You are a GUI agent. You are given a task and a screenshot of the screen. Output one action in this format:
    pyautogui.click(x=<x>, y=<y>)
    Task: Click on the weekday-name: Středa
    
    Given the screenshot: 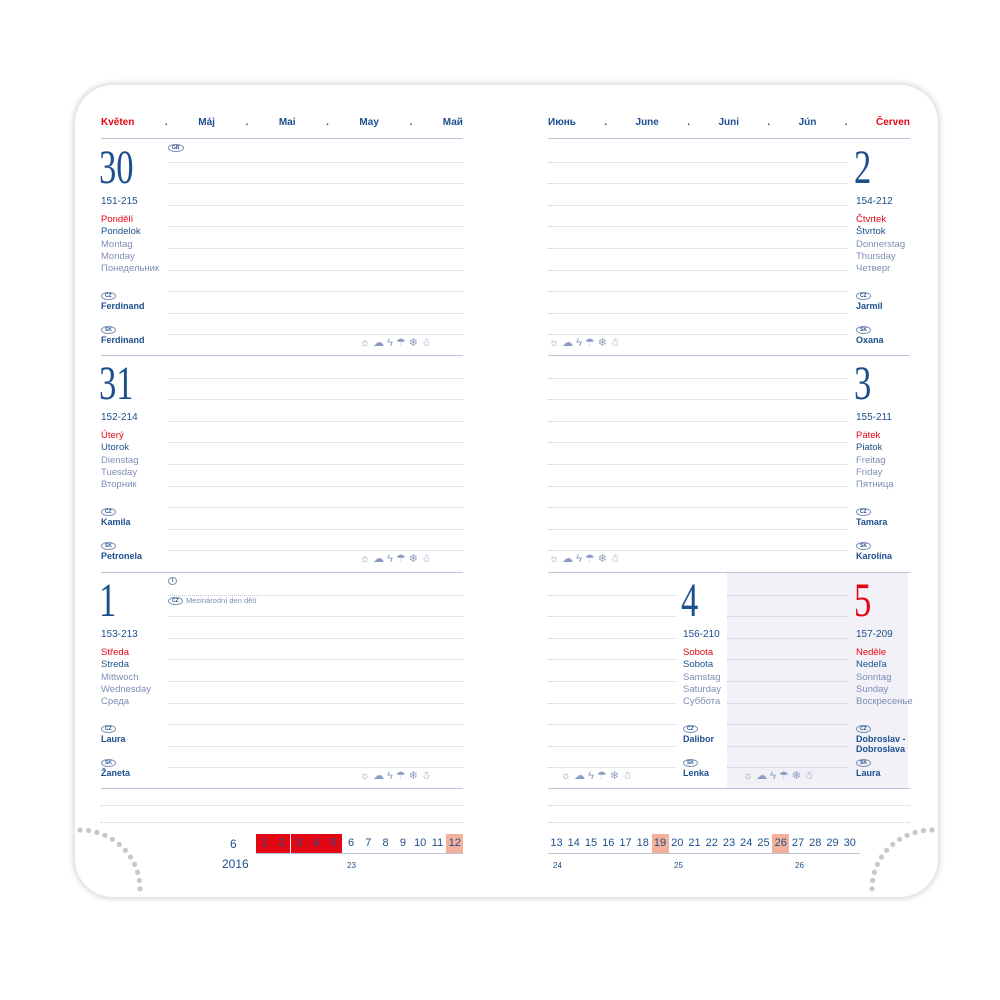 What is the action you would take?
    pyautogui.click(x=115, y=652)
    